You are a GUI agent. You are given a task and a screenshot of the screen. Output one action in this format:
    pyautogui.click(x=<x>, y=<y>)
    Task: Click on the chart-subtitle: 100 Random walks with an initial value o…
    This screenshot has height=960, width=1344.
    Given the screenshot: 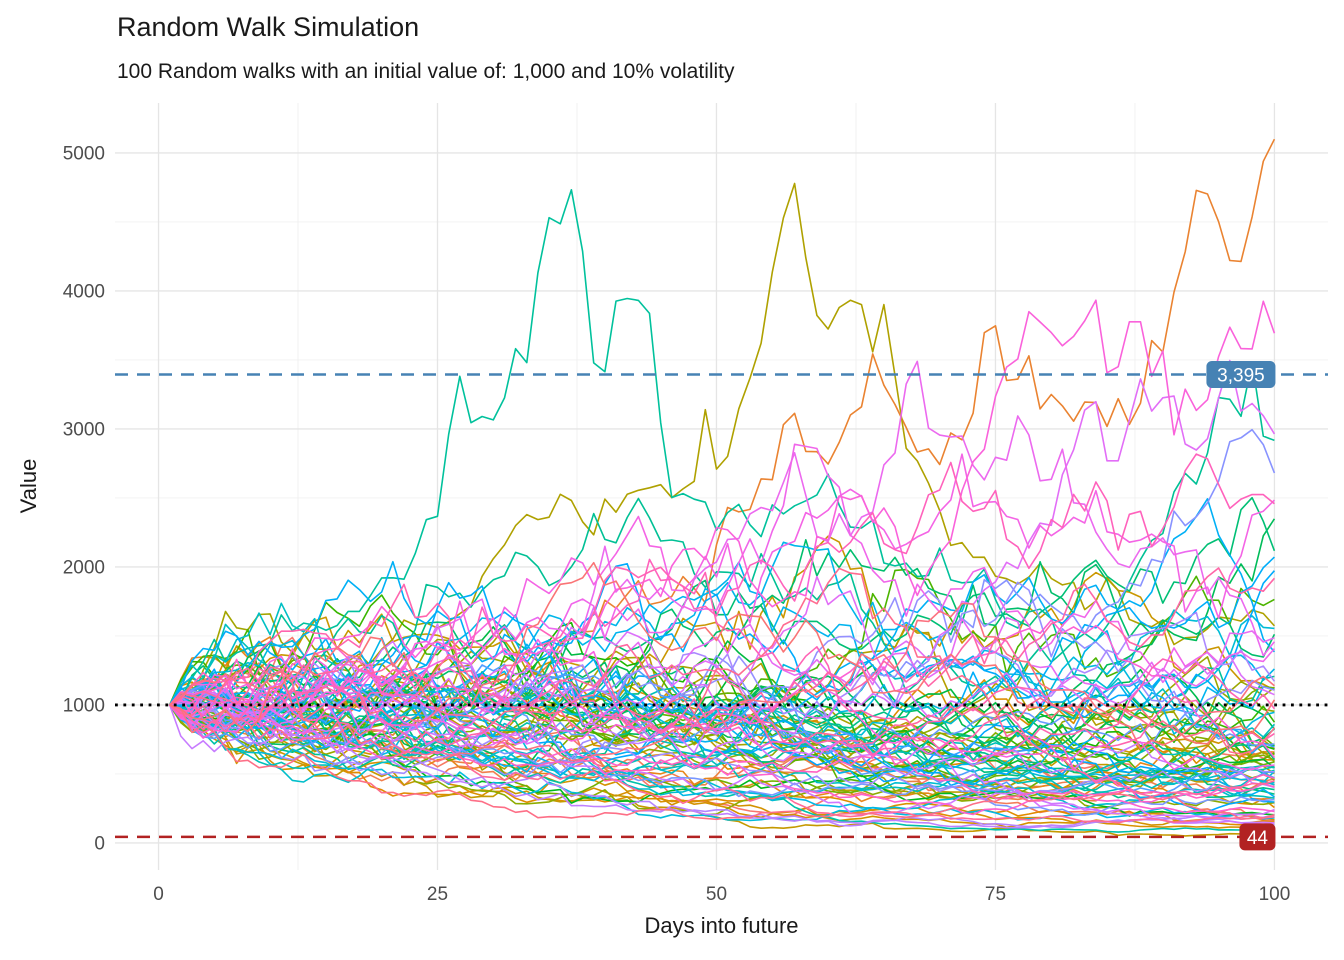 What is the action you would take?
    pyautogui.click(x=426, y=71)
    